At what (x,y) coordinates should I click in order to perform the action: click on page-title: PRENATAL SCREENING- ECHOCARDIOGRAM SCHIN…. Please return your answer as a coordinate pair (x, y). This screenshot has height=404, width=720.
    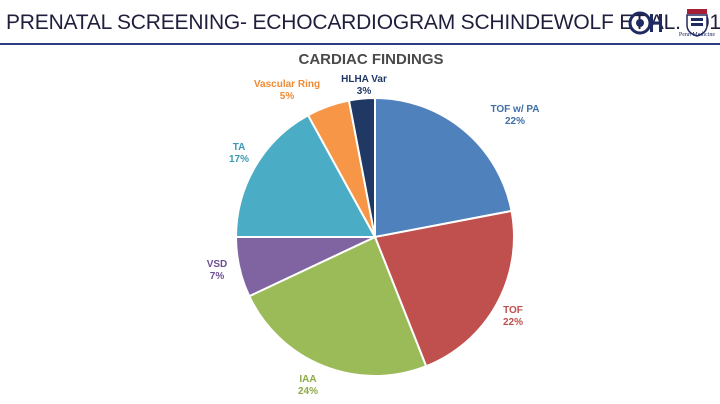
    Looking at the image, I should click on (363, 22).